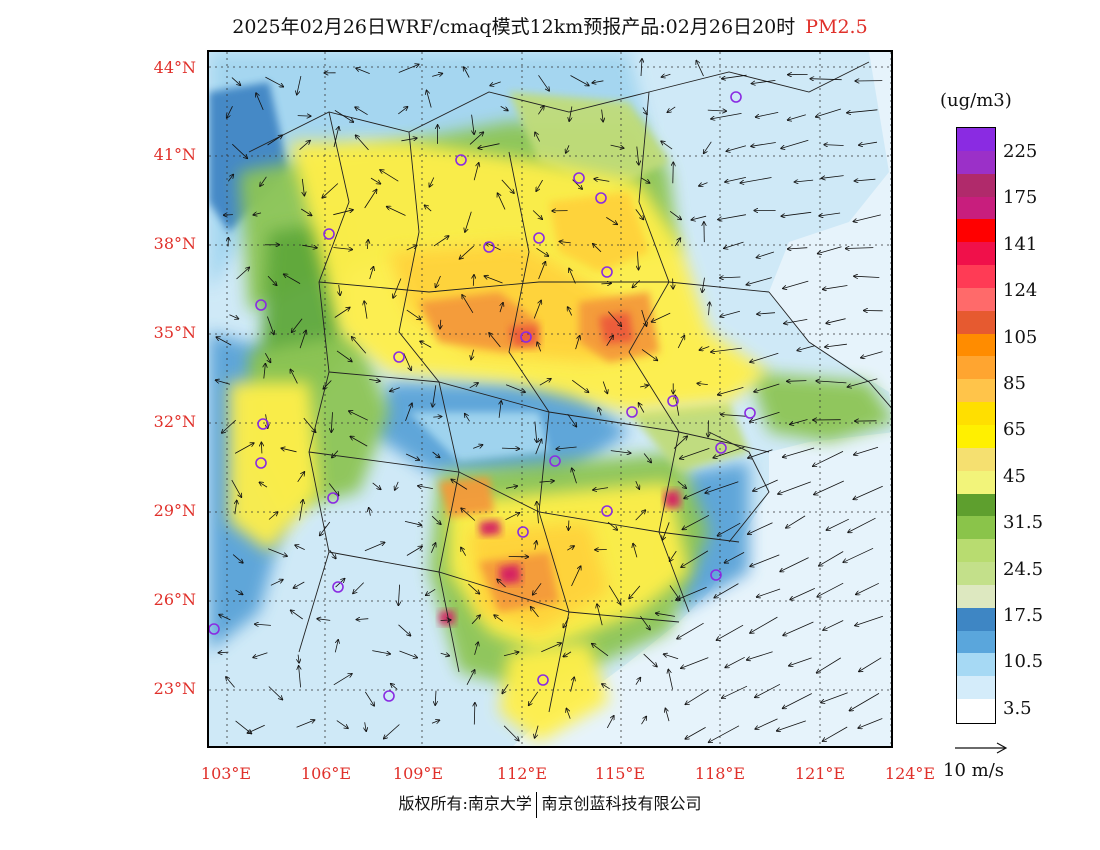  Describe the element at coordinates (522, 773) in the screenshot. I see `lon-label: 112°E` at that location.